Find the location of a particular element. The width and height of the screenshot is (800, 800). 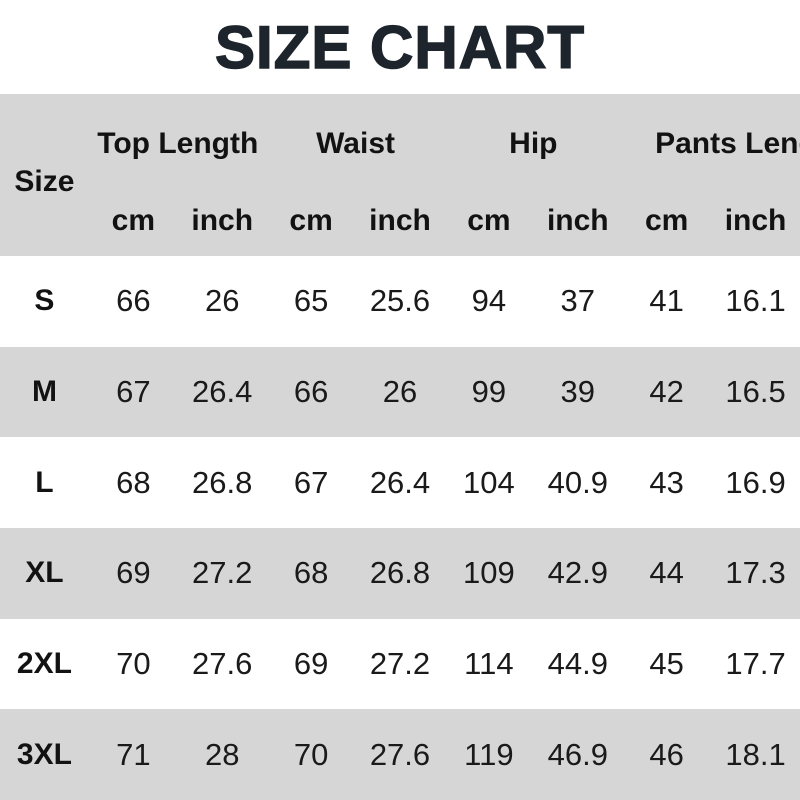

value-cell: 16.9 is located at coordinates (755, 482).